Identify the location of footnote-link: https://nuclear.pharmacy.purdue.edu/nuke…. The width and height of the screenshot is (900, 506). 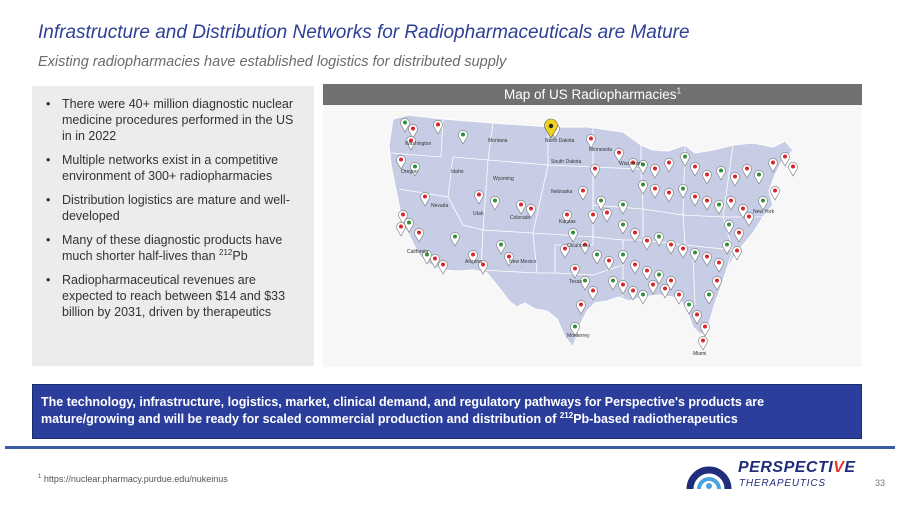
(135, 479).